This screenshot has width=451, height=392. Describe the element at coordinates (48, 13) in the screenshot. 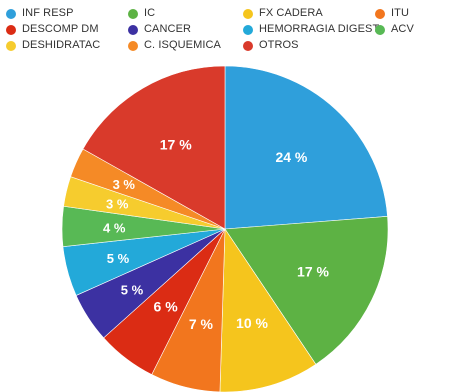

I see `legend-label: INF RESP` at that location.